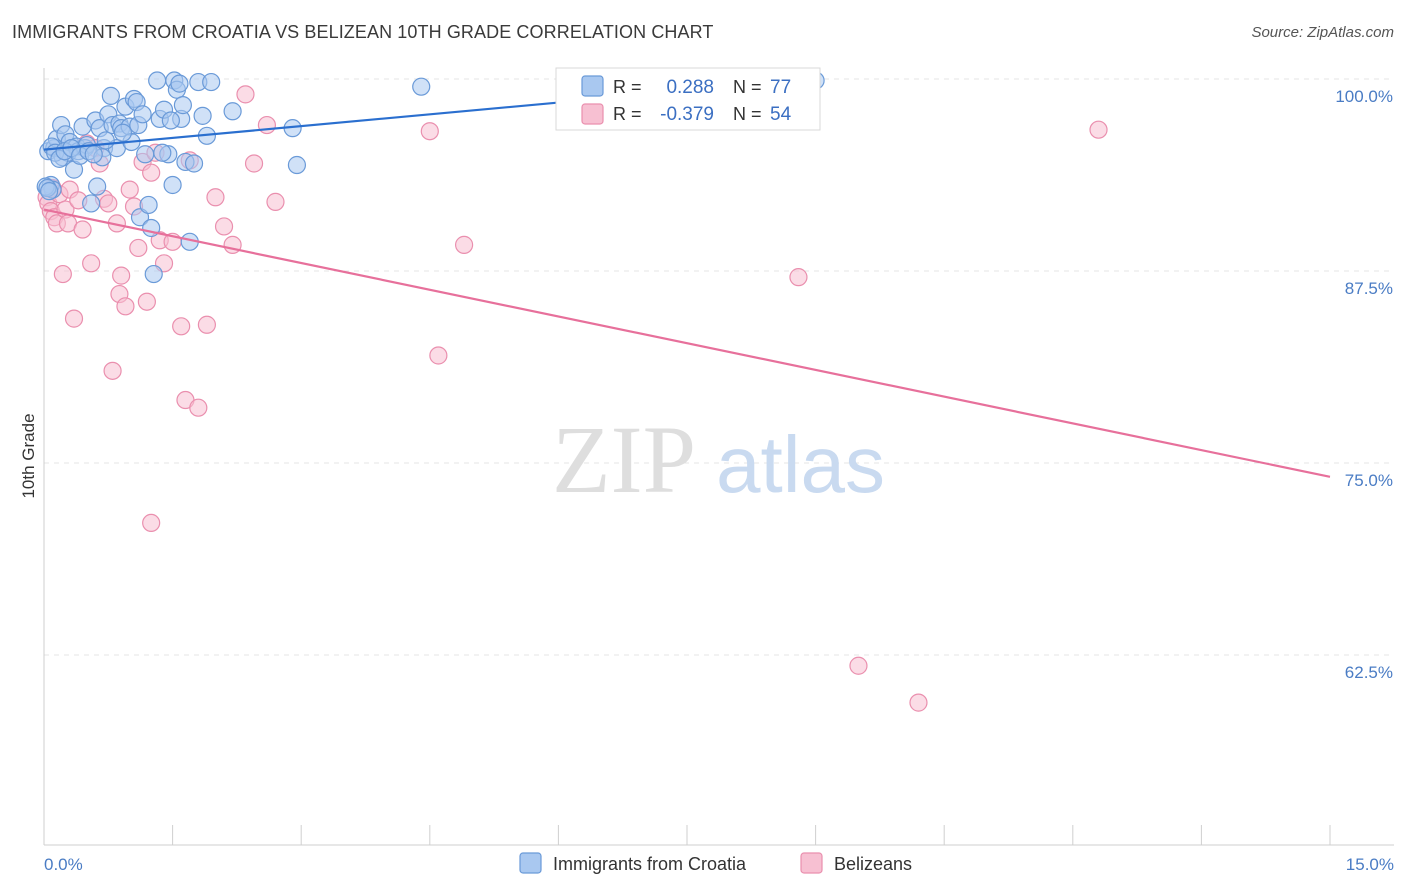 Image resolution: width=1406 pixels, height=892 pixels. I want to click on series-legend: Immigrants from Croatia Belizeans, so click(715, 863).